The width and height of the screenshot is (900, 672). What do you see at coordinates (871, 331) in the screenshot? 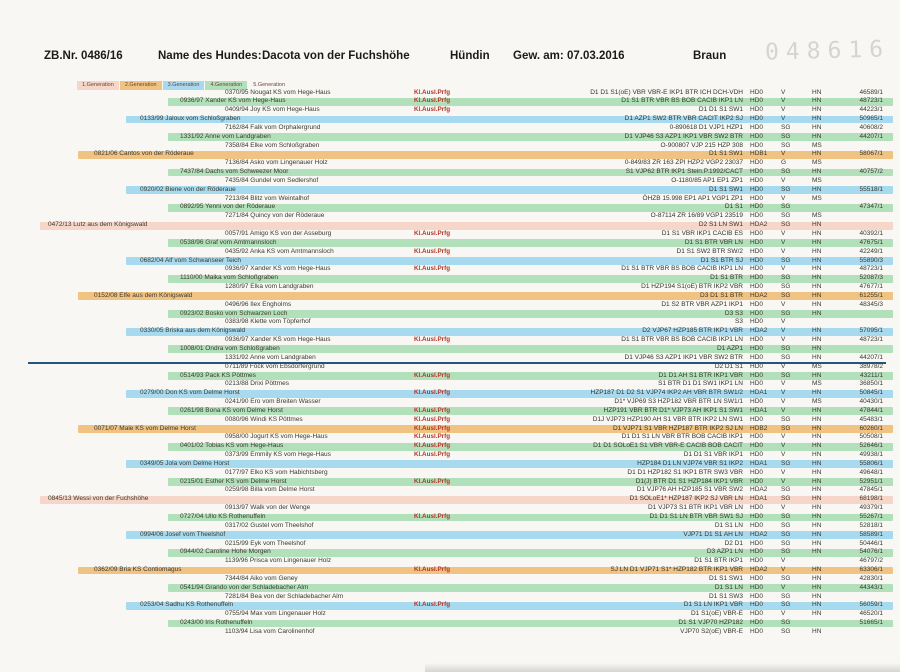
I see `zb-number-value: 57095/1` at bounding box center [871, 331].